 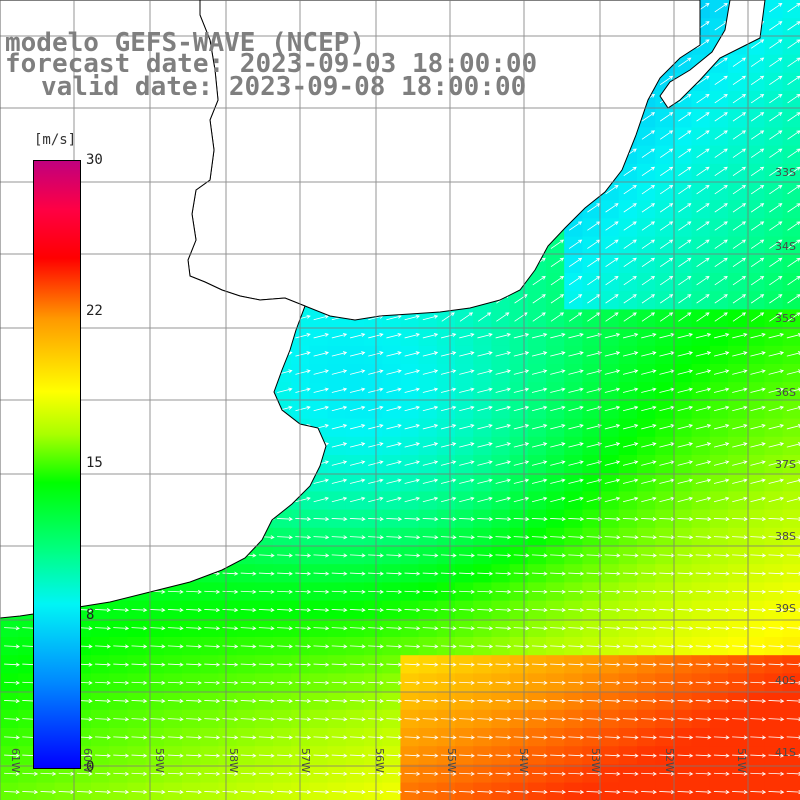 I want to click on lon-label-51w: 51W, so click(x=741, y=760).